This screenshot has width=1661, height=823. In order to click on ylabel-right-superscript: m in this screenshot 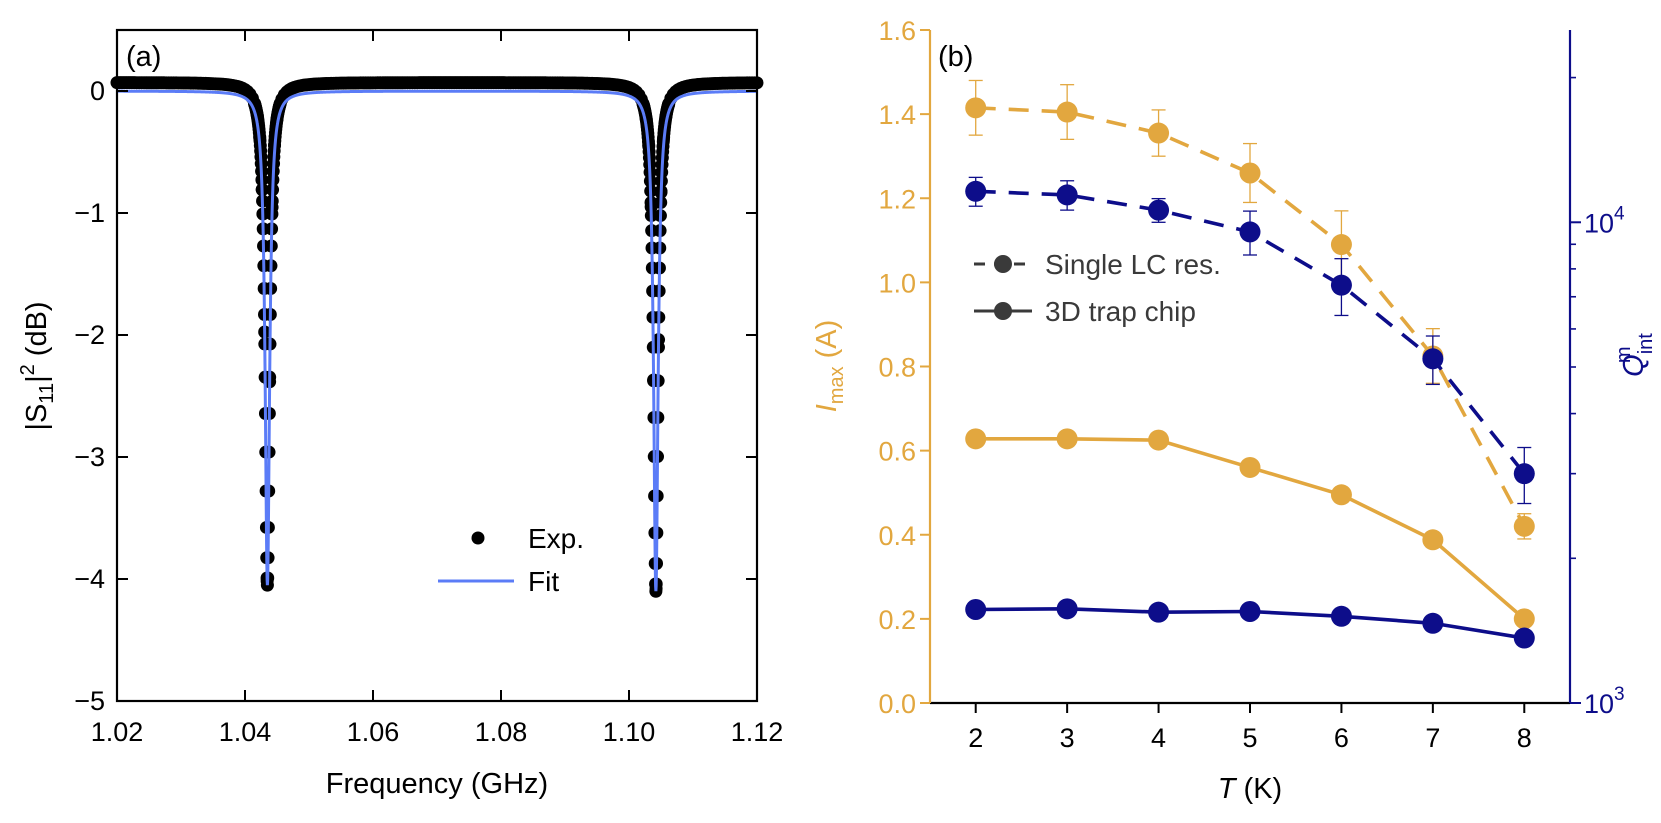, I will do `click(1624, 354)`.